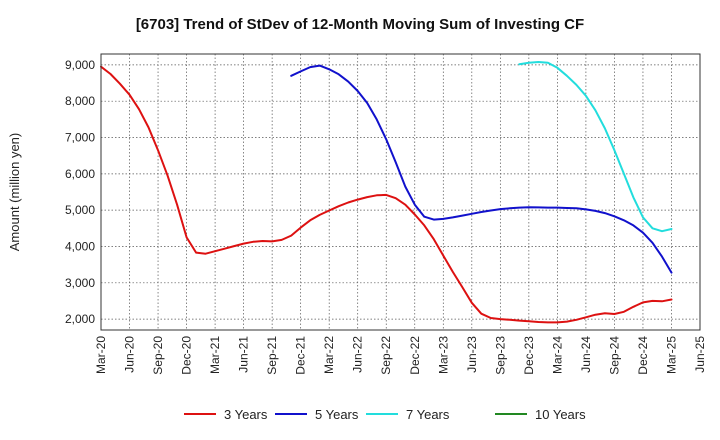 The height and width of the screenshot is (440, 720). Describe the element at coordinates (80, 319) in the screenshot. I see `y-tick-label: 2,000` at that location.